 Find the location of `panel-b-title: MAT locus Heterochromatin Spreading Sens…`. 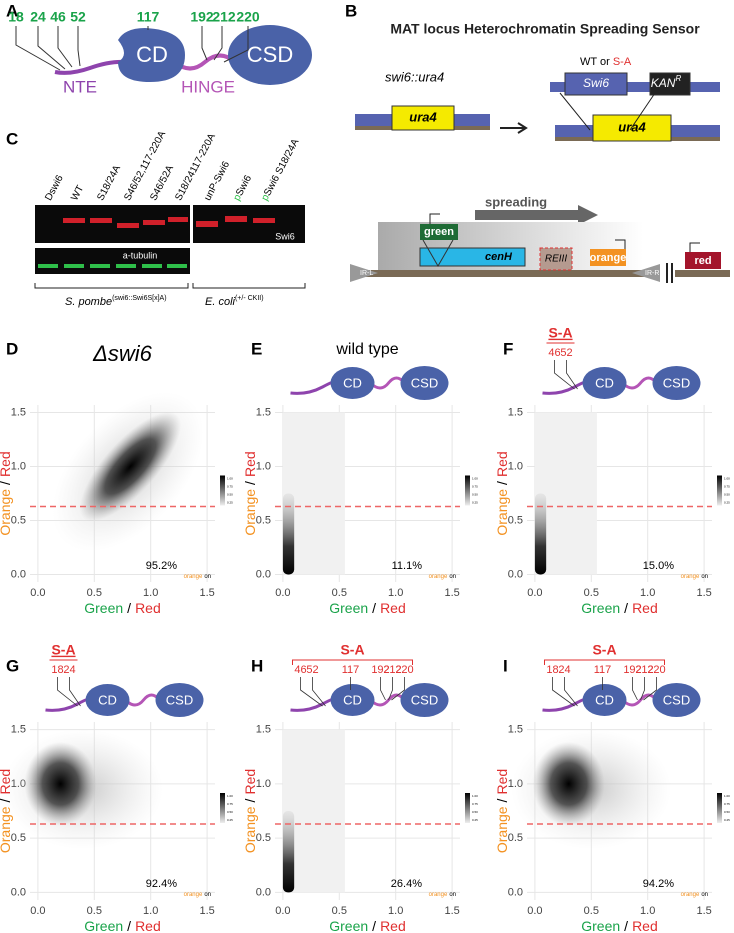

panel-b-title: MAT locus Heterochromatin Spreading Sens… is located at coordinates (545, 29).